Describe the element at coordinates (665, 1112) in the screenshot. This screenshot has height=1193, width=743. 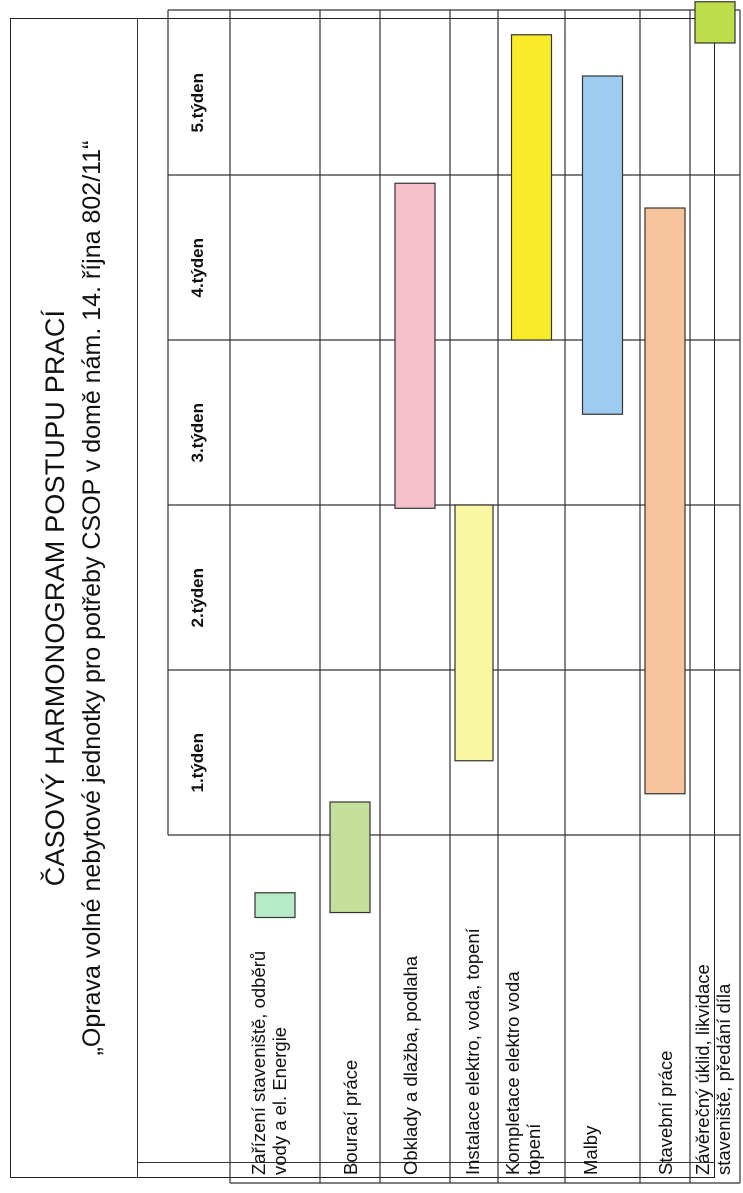
I see `task-label: Stavební práce` at that location.